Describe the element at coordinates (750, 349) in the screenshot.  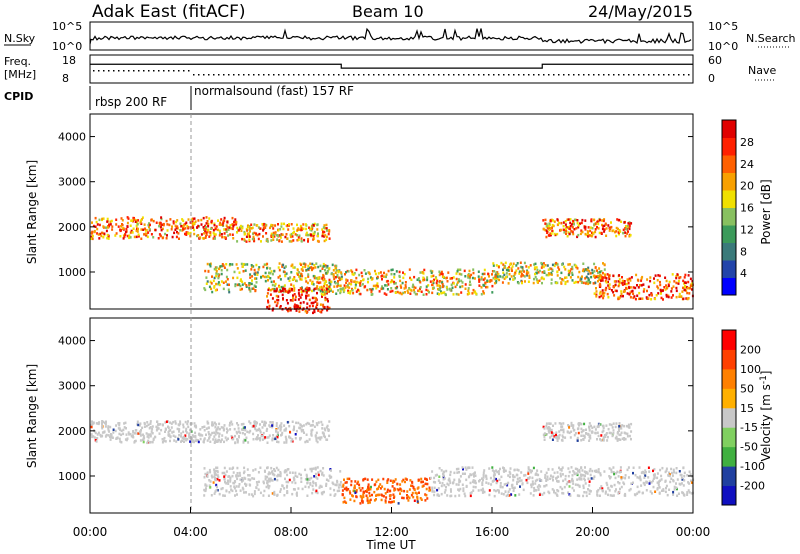
I see `velocity-colorbar-tick: 200` at that location.